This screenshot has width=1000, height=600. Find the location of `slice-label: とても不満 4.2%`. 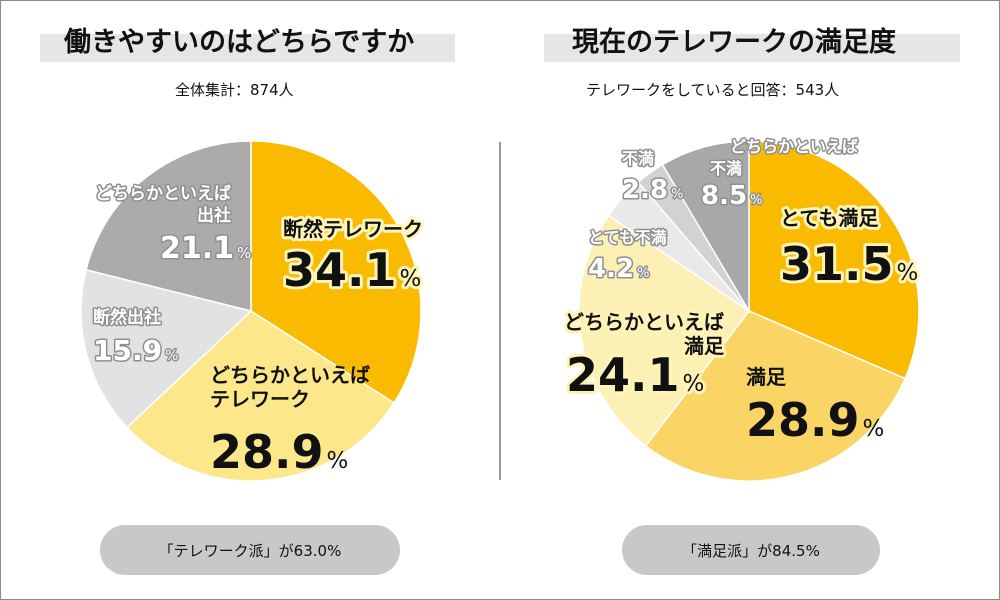

slice-label: とても不満 4.2% is located at coordinates (628, 256).